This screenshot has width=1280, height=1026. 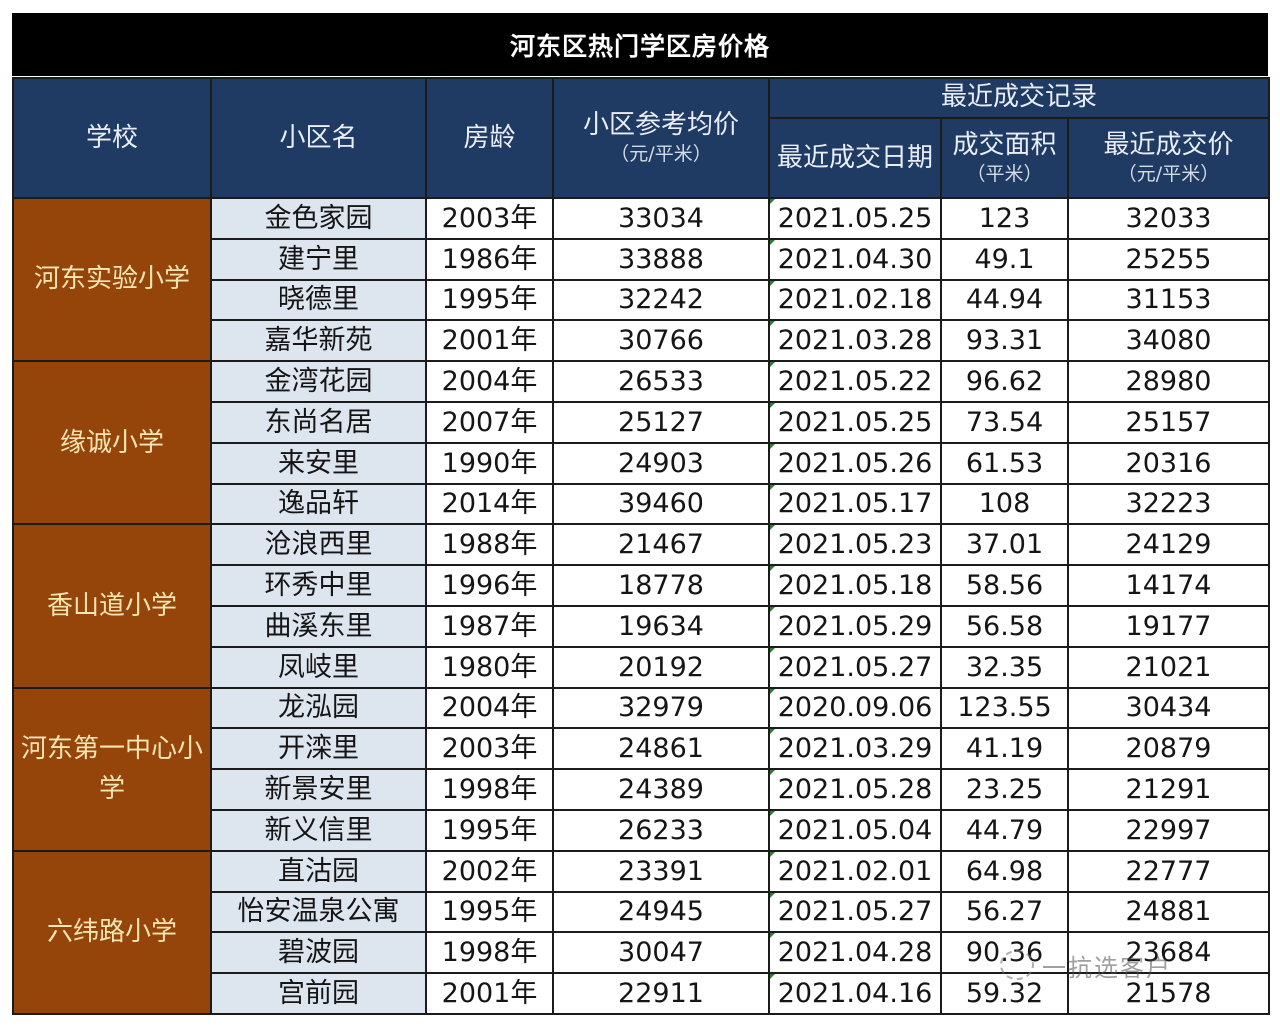 I want to click on age-cell: 2002年, so click(x=489, y=871).